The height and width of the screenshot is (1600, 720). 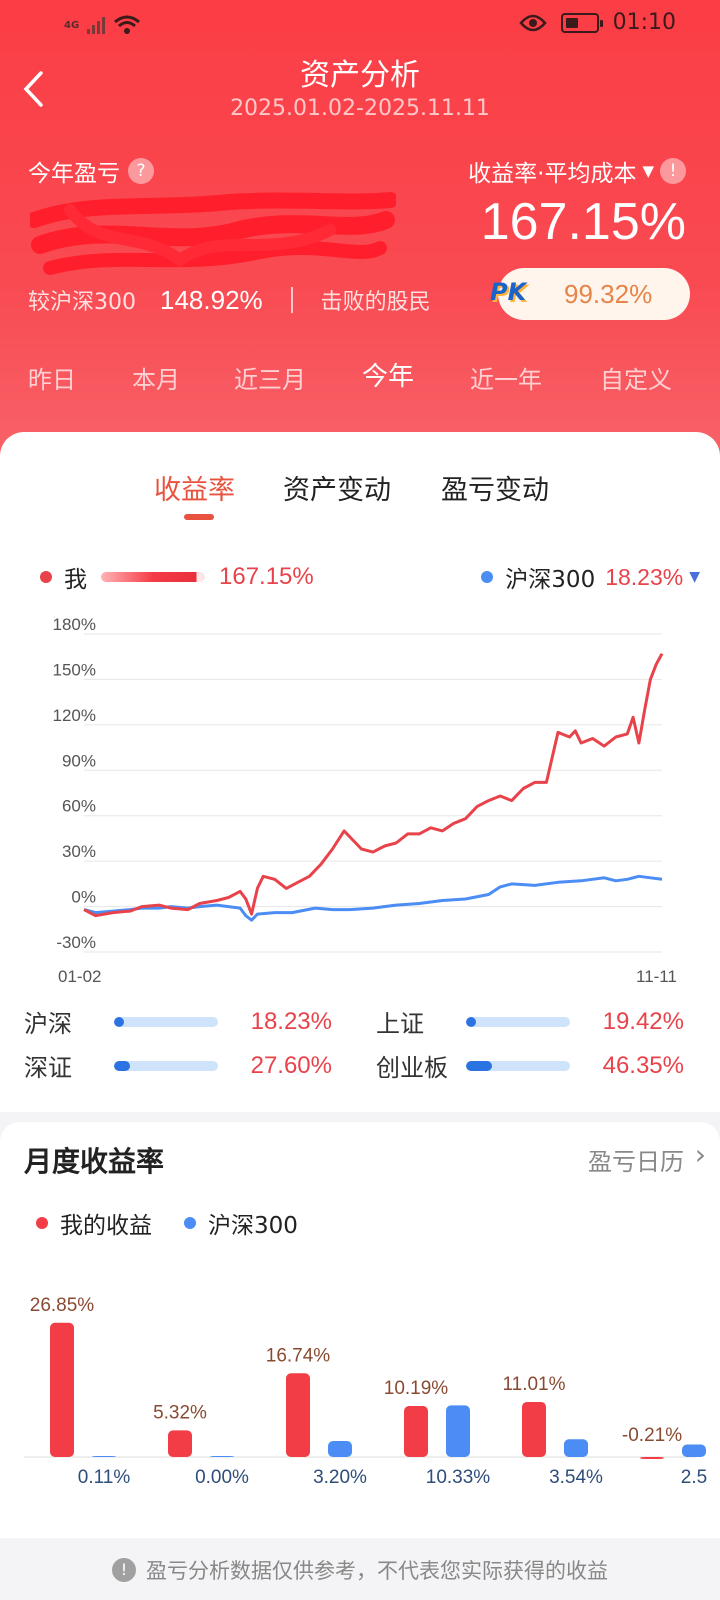 What do you see at coordinates (46, 577) in the screenshot?
I see `legend-dot-me` at bounding box center [46, 577].